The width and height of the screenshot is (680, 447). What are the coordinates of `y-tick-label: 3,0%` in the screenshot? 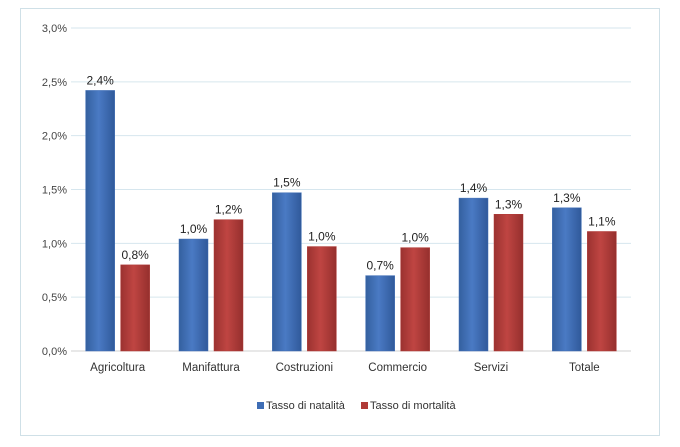 It's located at (54, 29).